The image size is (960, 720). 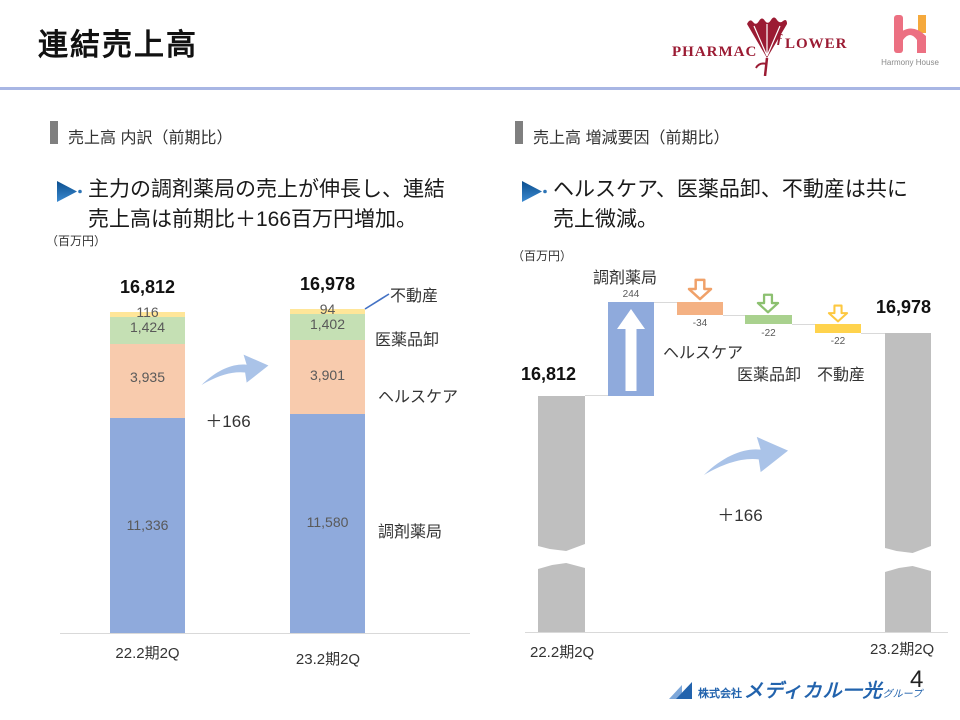 I want to click on pharmacy-flower-logo-text-right: LOWER, so click(x=816, y=44).